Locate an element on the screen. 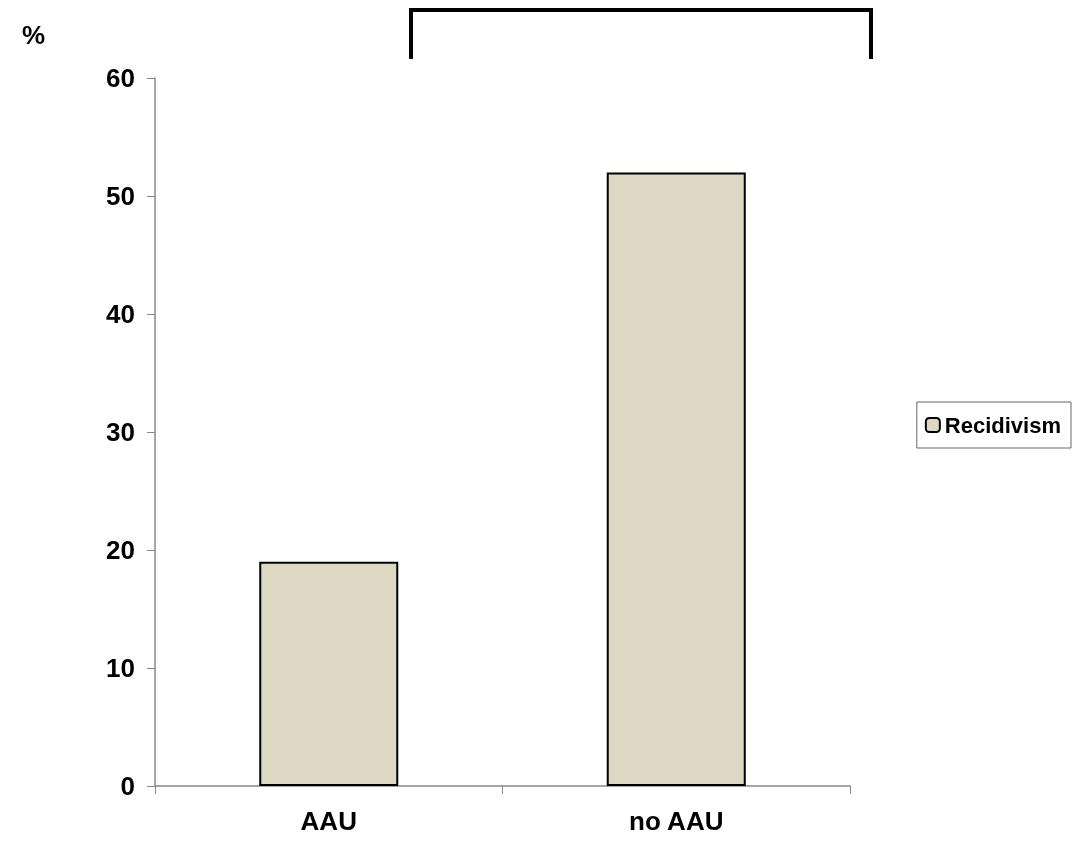  y-tick-label: 0 is located at coordinates (127, 786).